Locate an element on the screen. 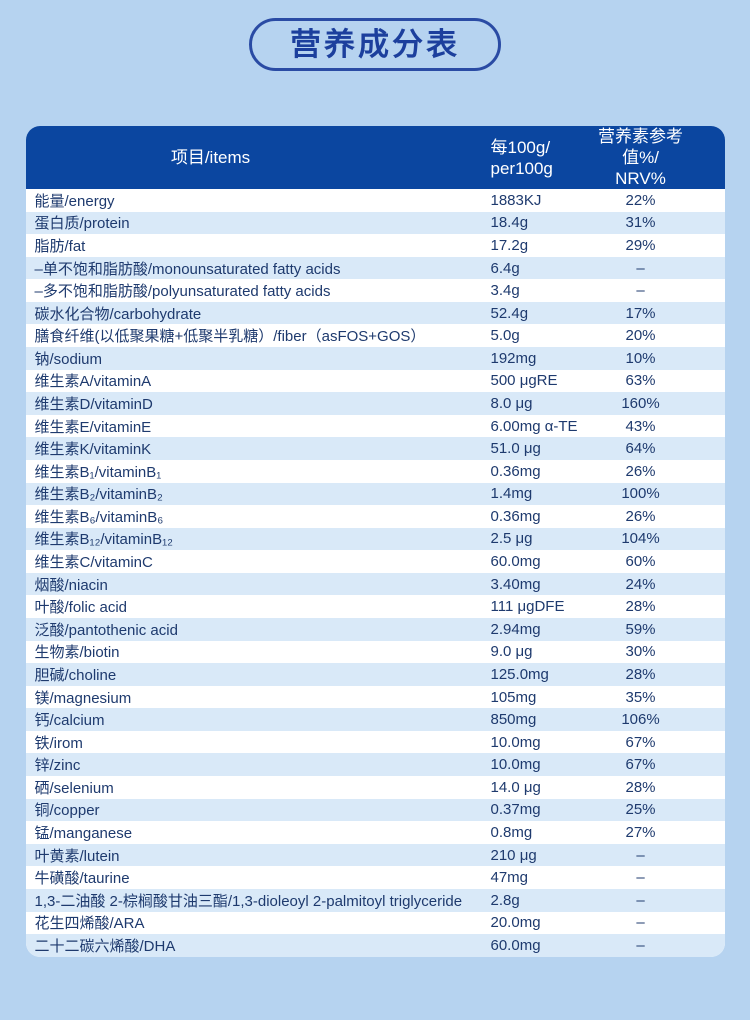 The width and height of the screenshot is (750, 1020). item-cell: 维生素D/vitaminD is located at coordinates (93, 404).